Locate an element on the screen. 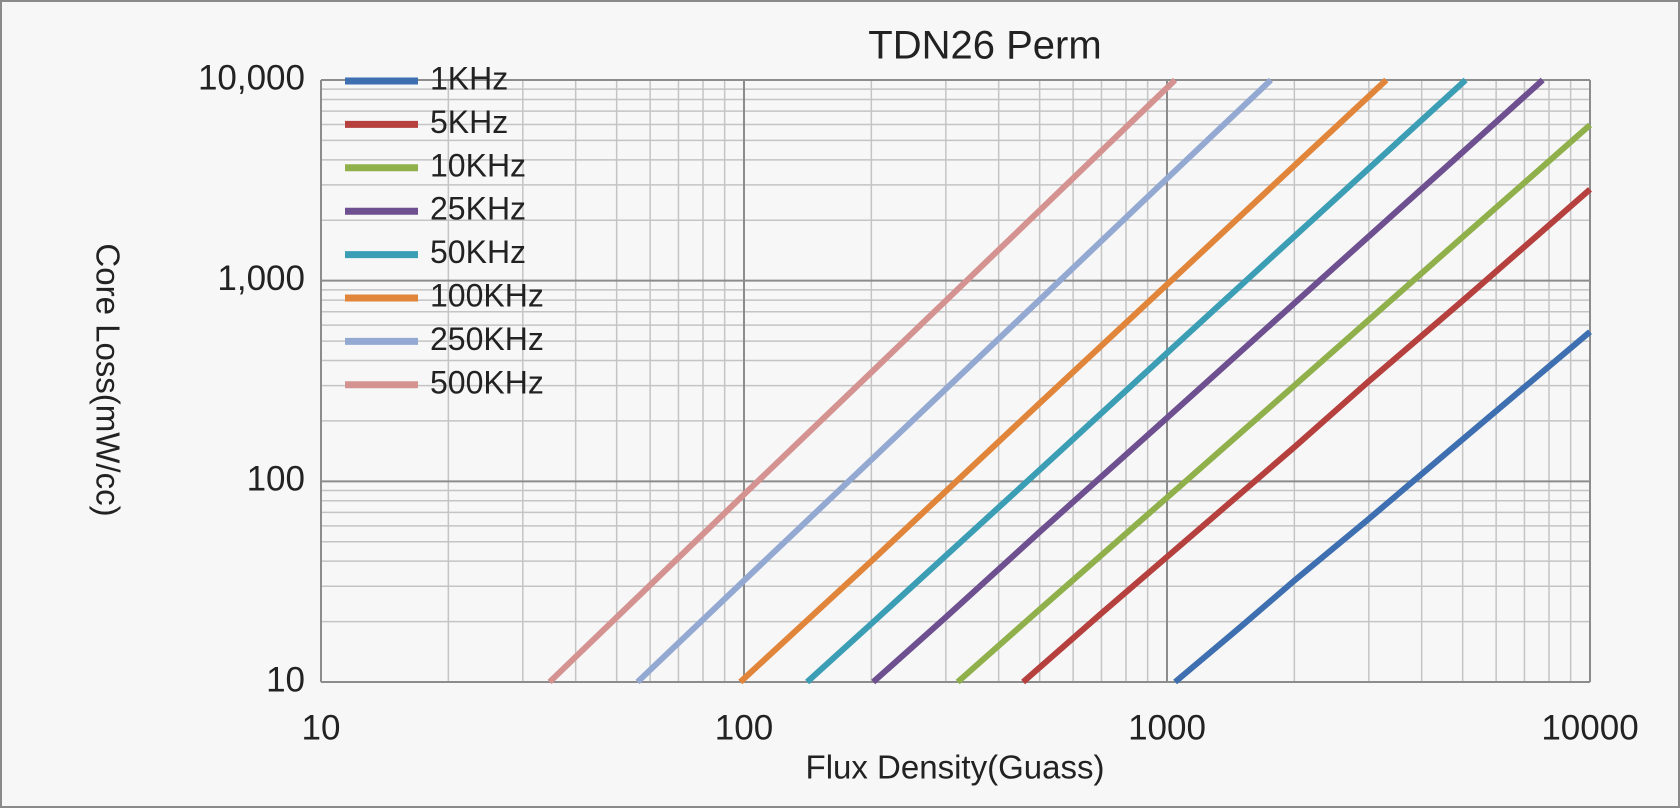  y-tick-label: 100 is located at coordinates (276, 479).